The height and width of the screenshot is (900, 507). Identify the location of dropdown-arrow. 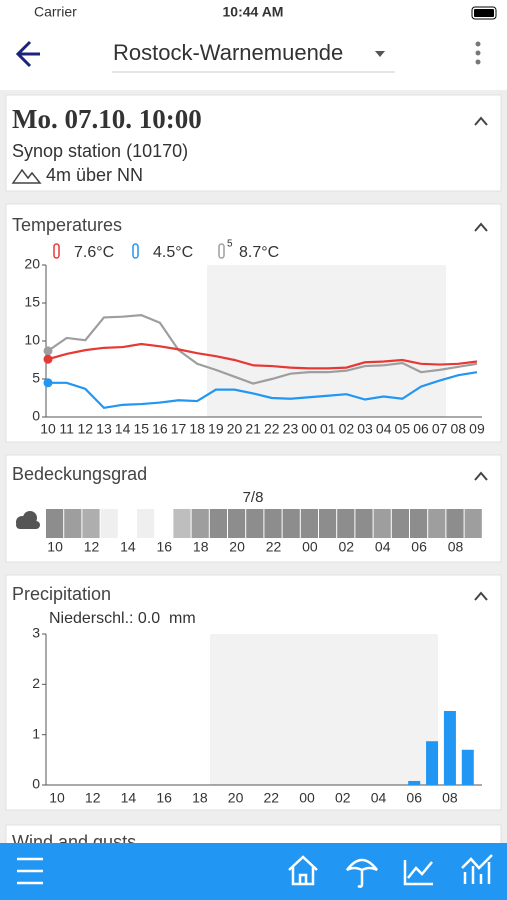
(380, 54).